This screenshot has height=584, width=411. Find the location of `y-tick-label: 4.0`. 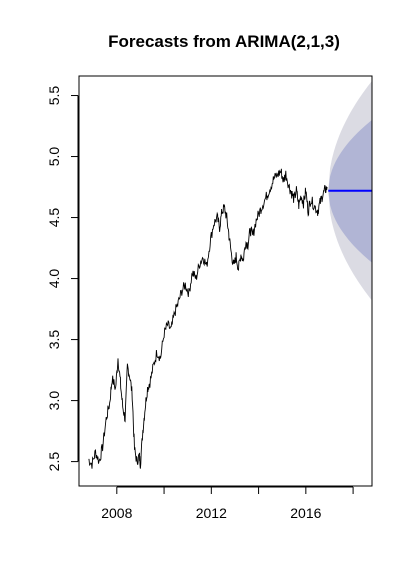

y-tick-label: 4.0 is located at coordinates (54, 279).